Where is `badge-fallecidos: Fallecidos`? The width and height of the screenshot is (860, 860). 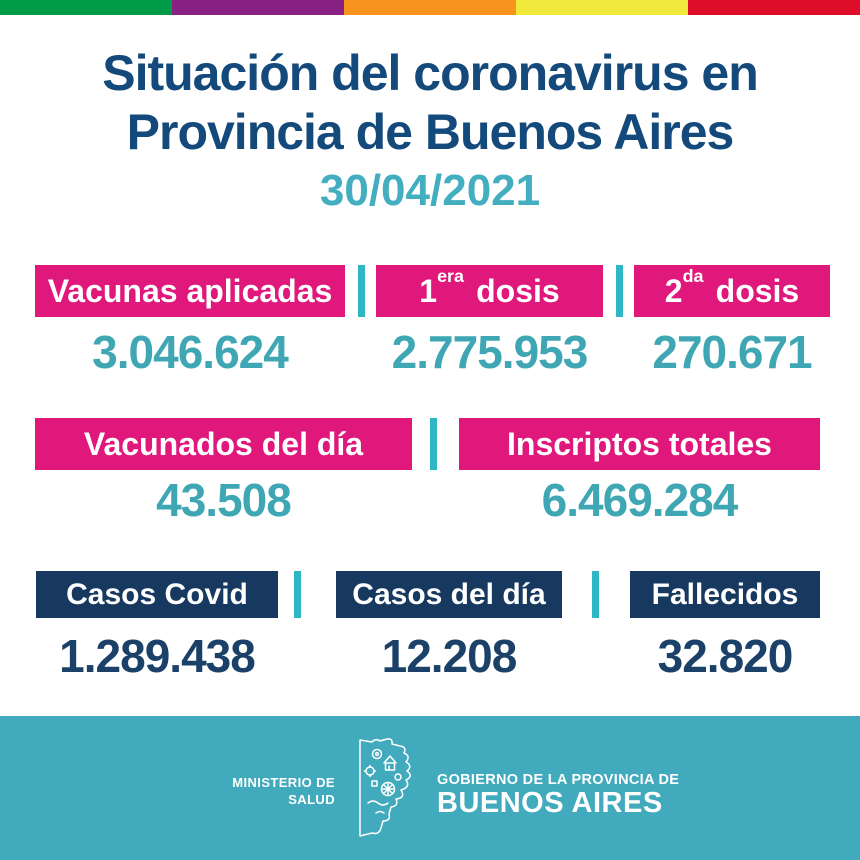
badge-fallecidos: Fallecidos is located at coordinates (725, 594).